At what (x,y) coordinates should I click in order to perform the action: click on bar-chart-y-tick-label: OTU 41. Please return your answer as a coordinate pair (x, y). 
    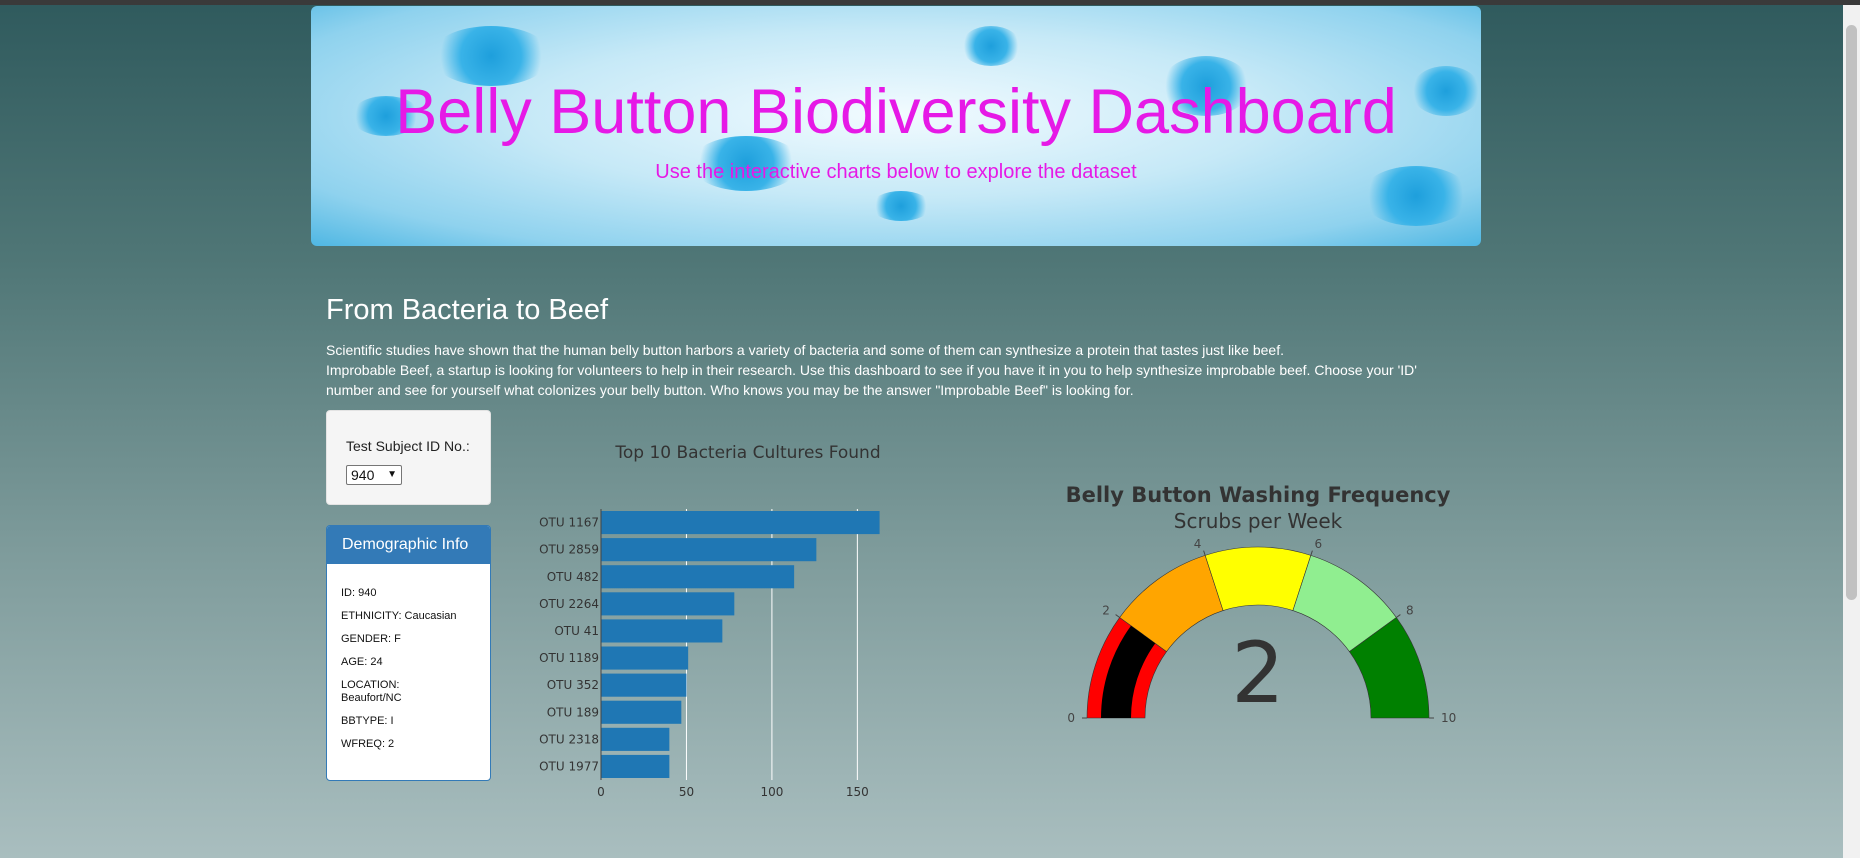
    Looking at the image, I should click on (576, 631).